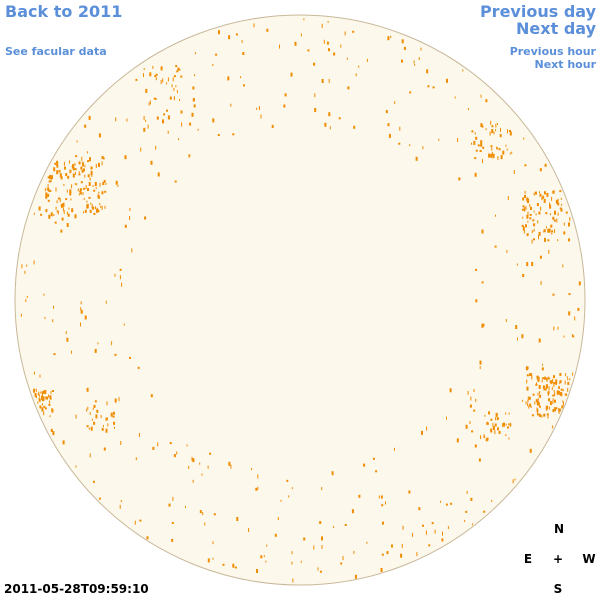 The height and width of the screenshot is (600, 600). Describe the element at coordinates (64, 11) in the screenshot. I see `back-link: Back to 2011` at that location.